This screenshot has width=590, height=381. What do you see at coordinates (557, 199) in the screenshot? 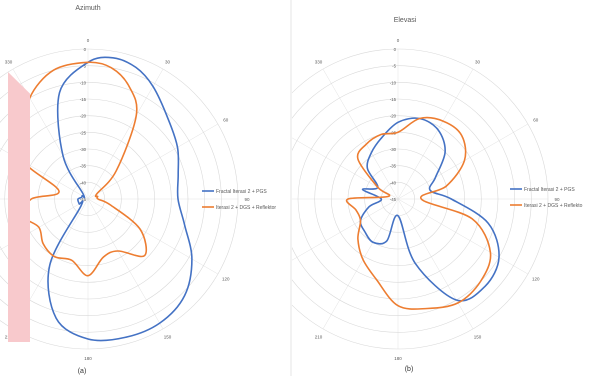
I see `elevasi-angle-tick-label: 90` at bounding box center [557, 199].